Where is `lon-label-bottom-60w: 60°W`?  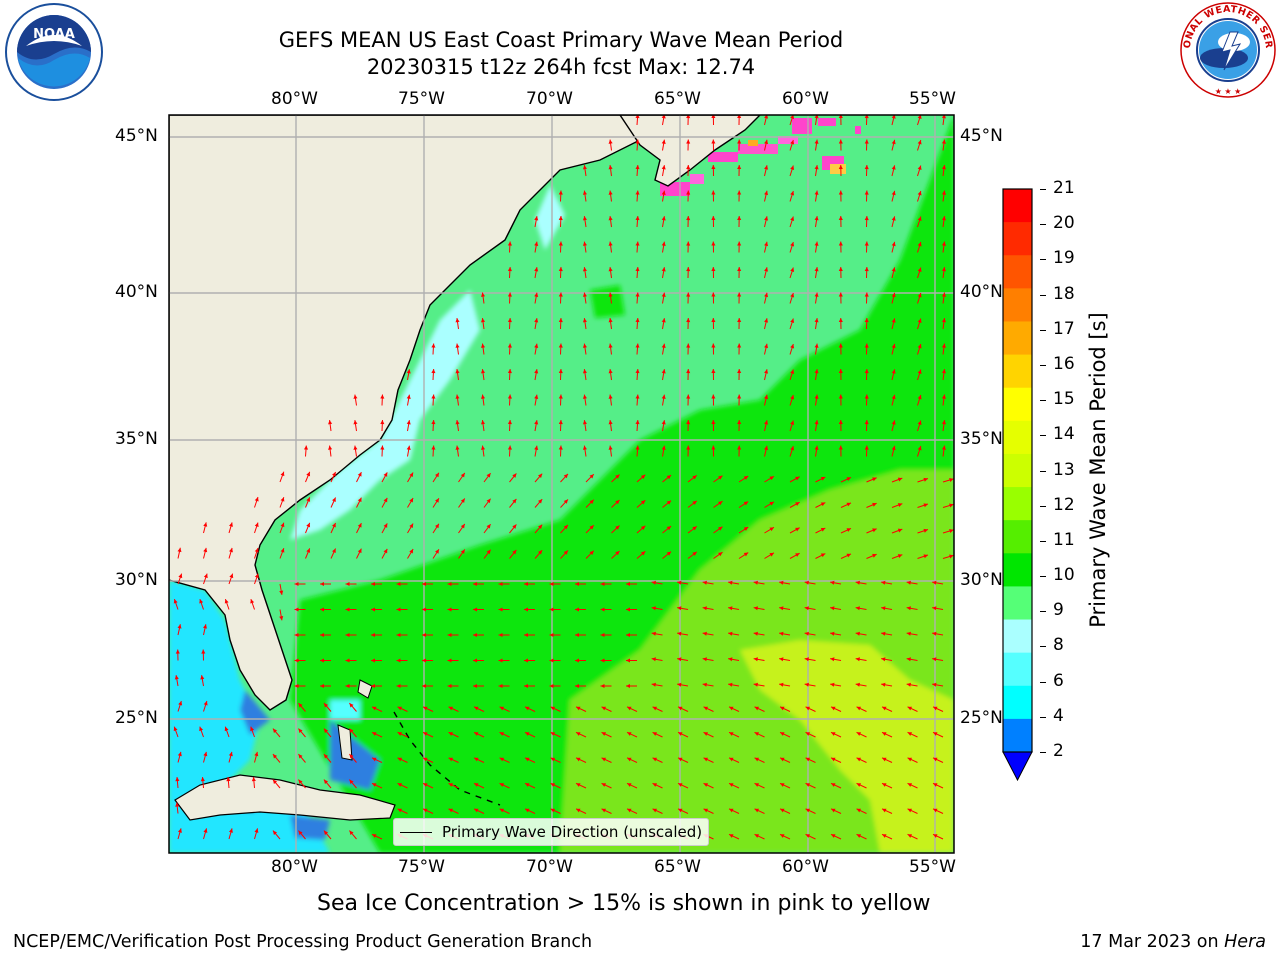
lon-label-bottom-60w: 60°W is located at coordinates (805, 867).